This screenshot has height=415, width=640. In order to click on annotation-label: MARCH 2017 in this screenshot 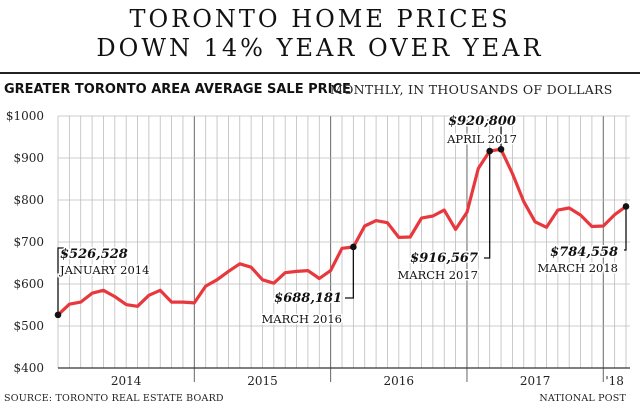, I will do `click(438, 275)`.